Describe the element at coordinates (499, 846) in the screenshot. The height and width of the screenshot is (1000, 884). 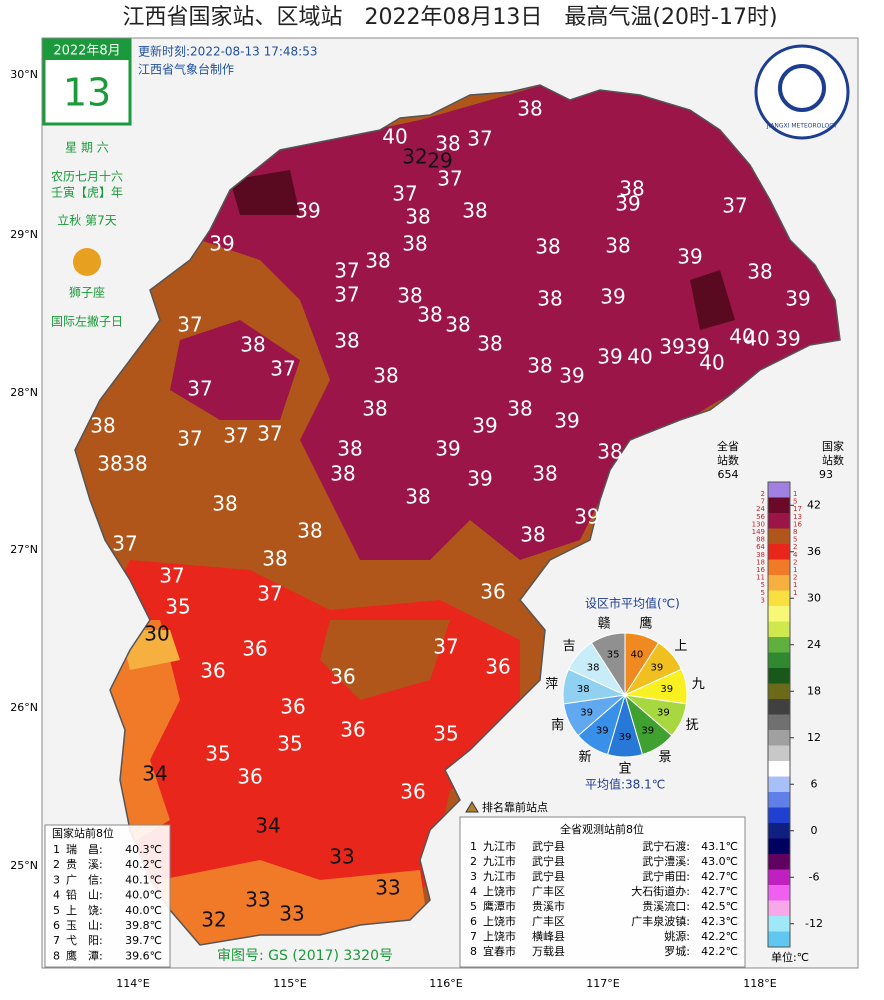
I see `province-cell: 九江市` at that location.